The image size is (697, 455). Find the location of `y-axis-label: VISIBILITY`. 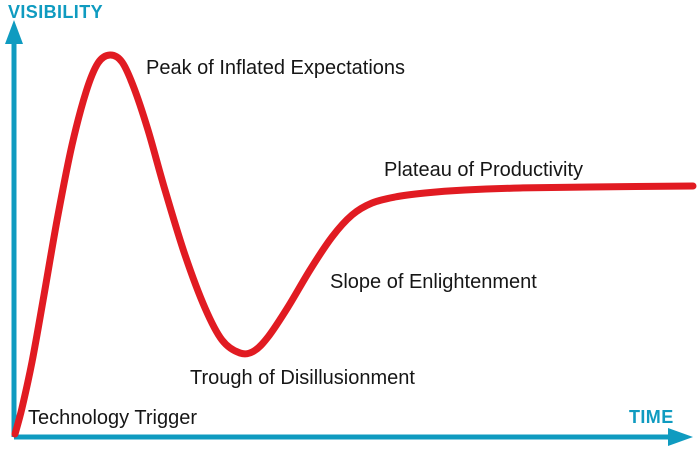

y-axis-label: VISIBILITY is located at coordinates (56, 12).